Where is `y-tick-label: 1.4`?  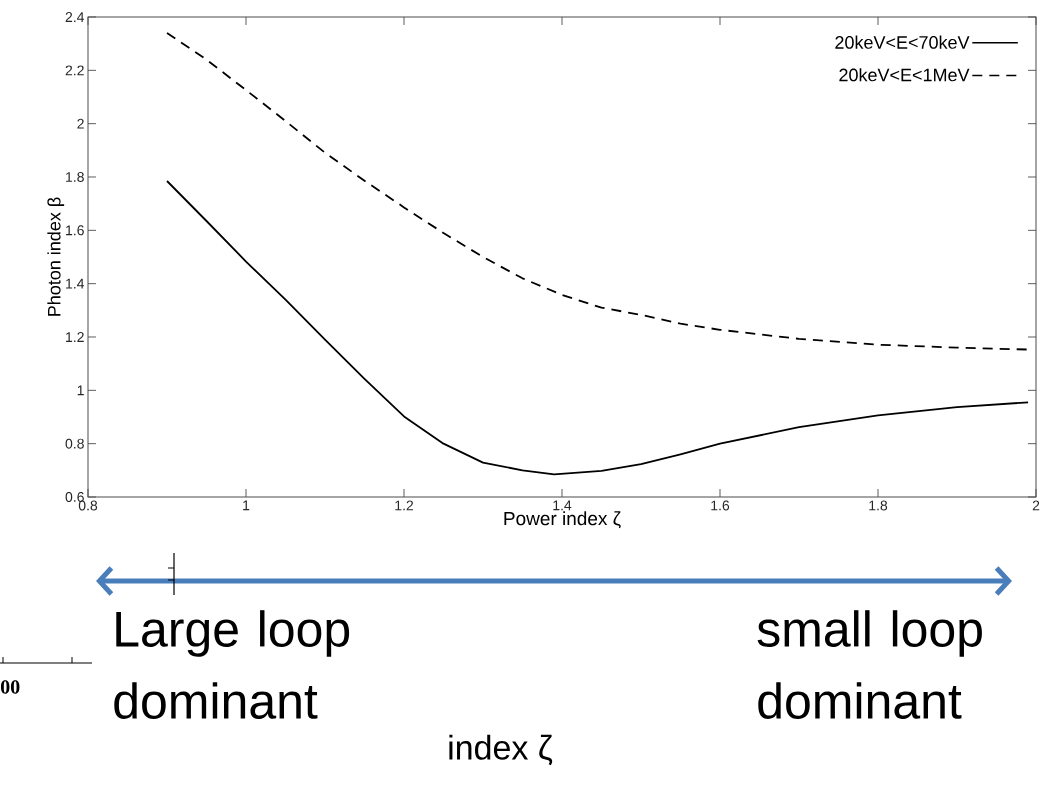 y-tick-label: 1.4 is located at coordinates (75, 283).